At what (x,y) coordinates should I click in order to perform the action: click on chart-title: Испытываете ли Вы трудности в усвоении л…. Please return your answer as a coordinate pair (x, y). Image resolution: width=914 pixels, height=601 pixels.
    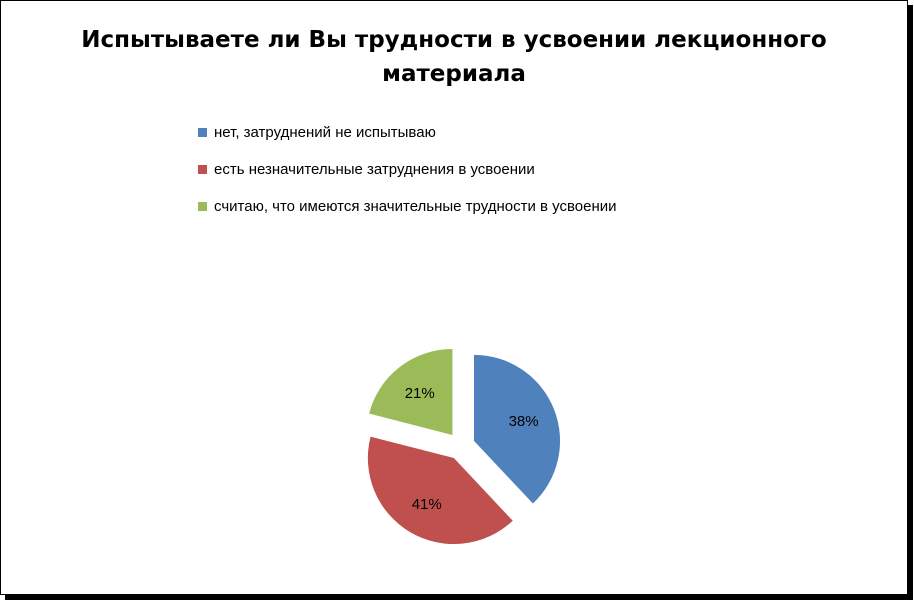
    Looking at the image, I should click on (454, 57).